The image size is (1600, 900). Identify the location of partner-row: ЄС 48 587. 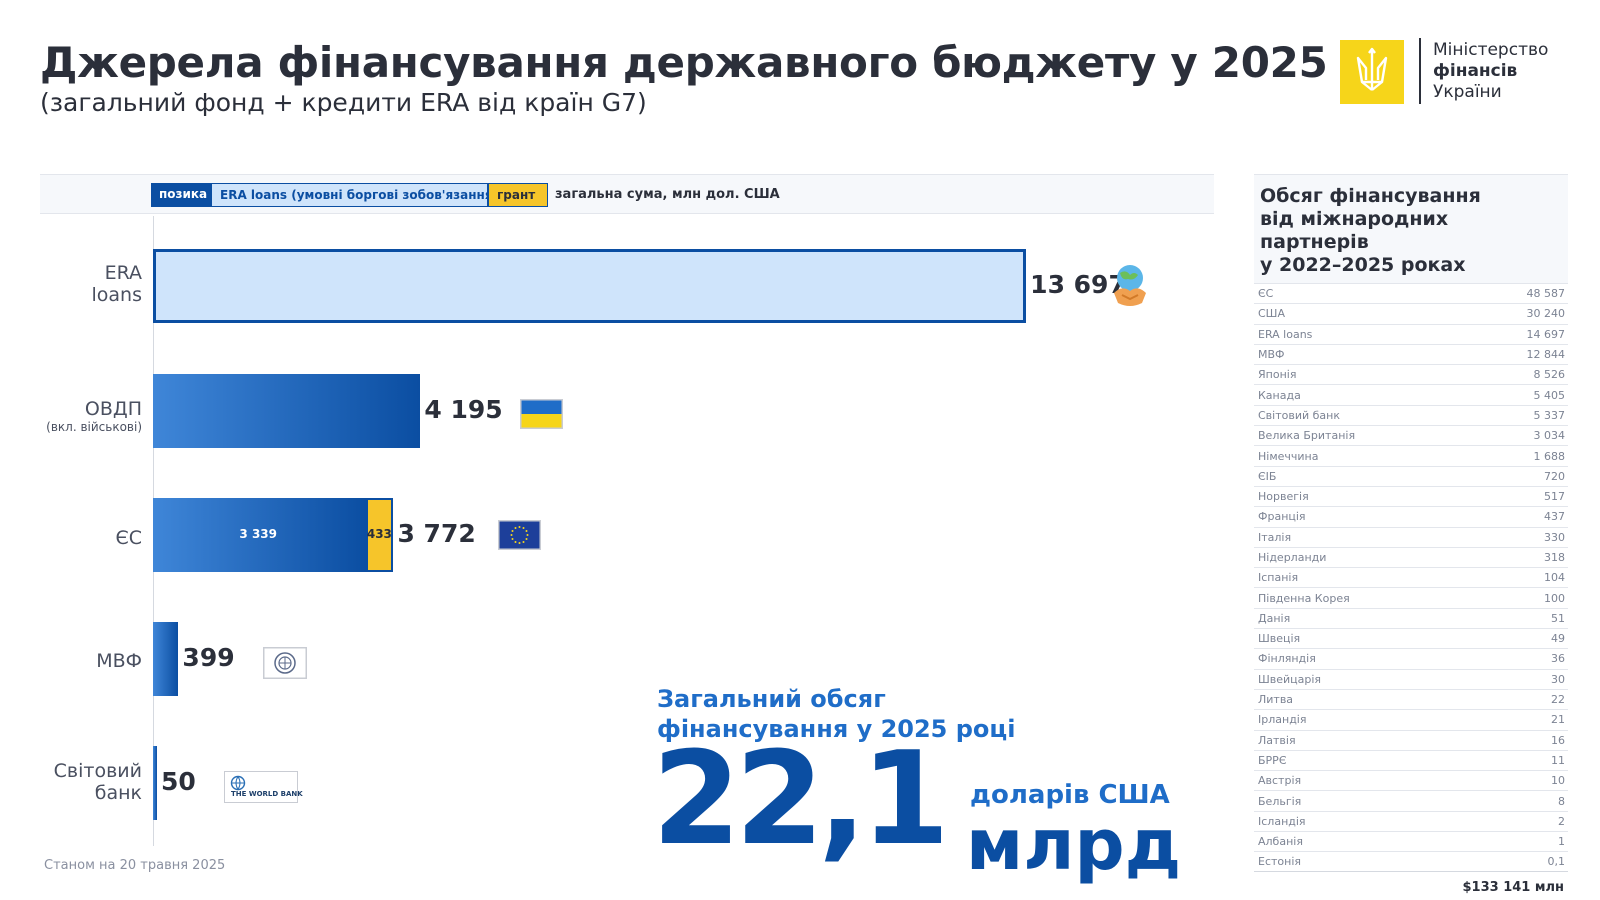
(1411, 293).